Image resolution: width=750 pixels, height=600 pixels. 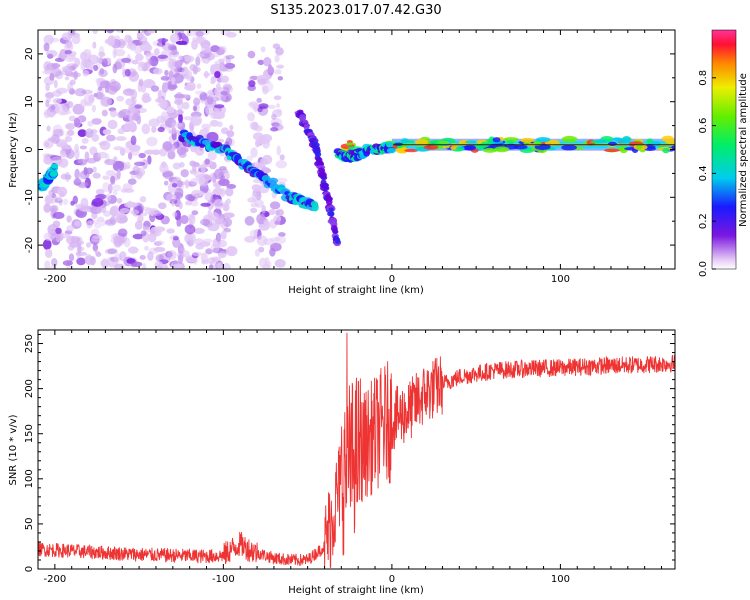 I want to click on snr-xtick-label: 100, so click(x=560, y=579).